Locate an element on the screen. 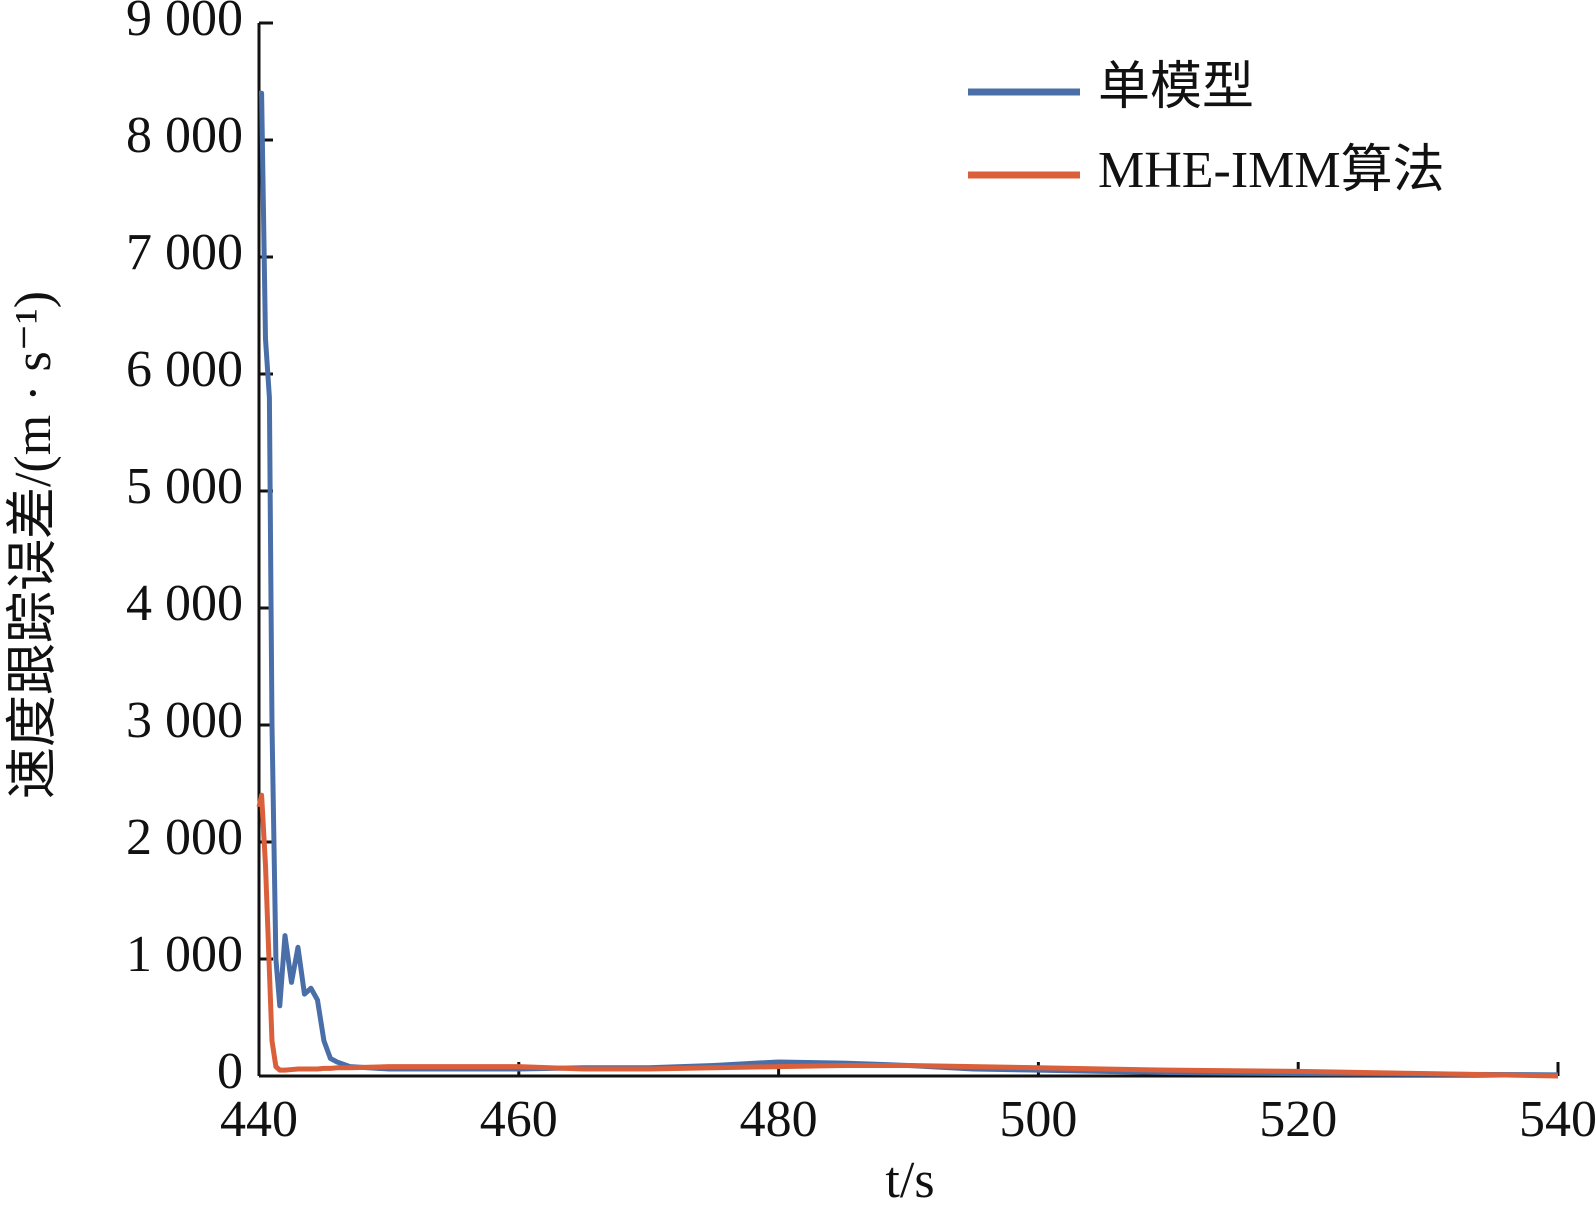  x-tick-label: 520 is located at coordinates (1298, 1119).